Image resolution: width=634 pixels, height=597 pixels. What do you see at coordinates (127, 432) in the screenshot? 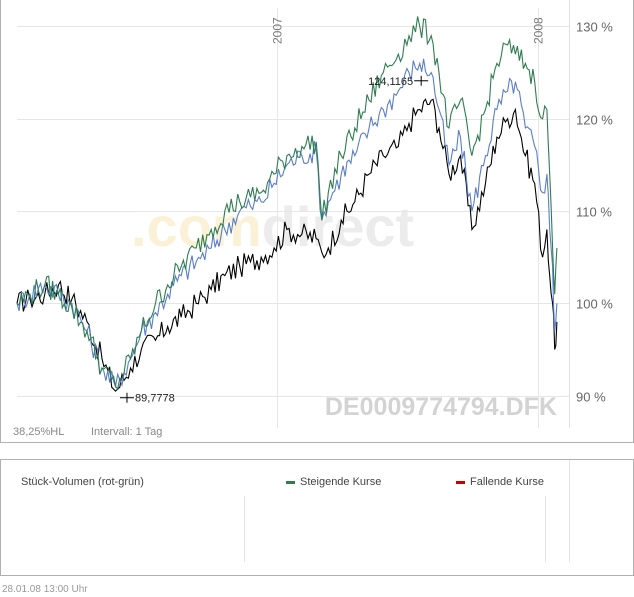
I see `interval-label: Intervall: 1 Tag` at bounding box center [127, 432].